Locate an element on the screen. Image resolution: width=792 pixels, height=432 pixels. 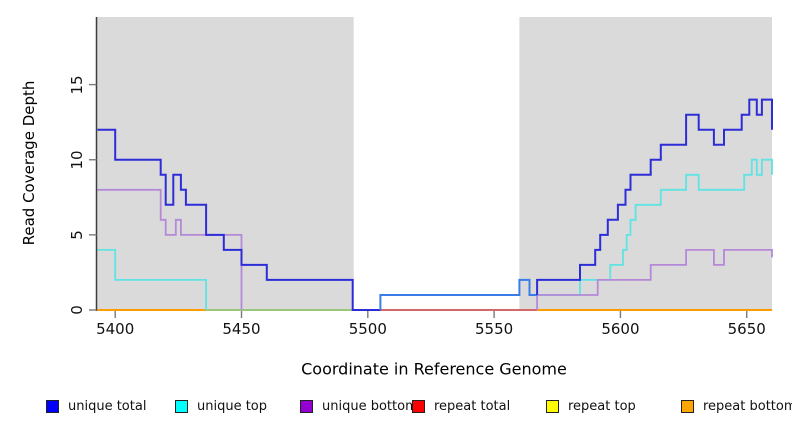
legend-item-unique-total: unique total is located at coordinates (96, 406).